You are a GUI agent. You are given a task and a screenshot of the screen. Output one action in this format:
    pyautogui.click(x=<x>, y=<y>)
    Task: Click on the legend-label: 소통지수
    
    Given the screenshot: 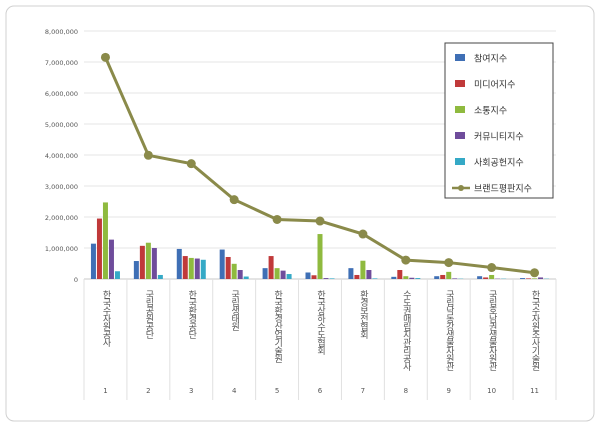 What is the action you would take?
    pyautogui.click(x=490, y=111)
    